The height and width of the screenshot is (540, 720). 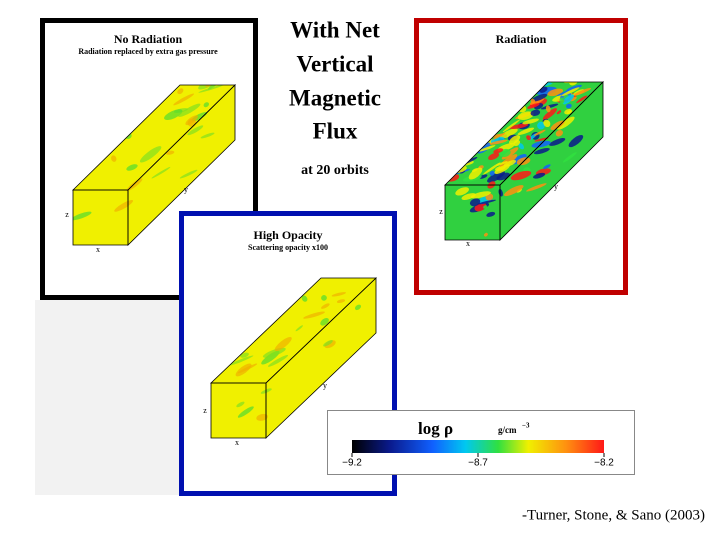 I want to click on title-line: Vertical, so click(x=334, y=63).